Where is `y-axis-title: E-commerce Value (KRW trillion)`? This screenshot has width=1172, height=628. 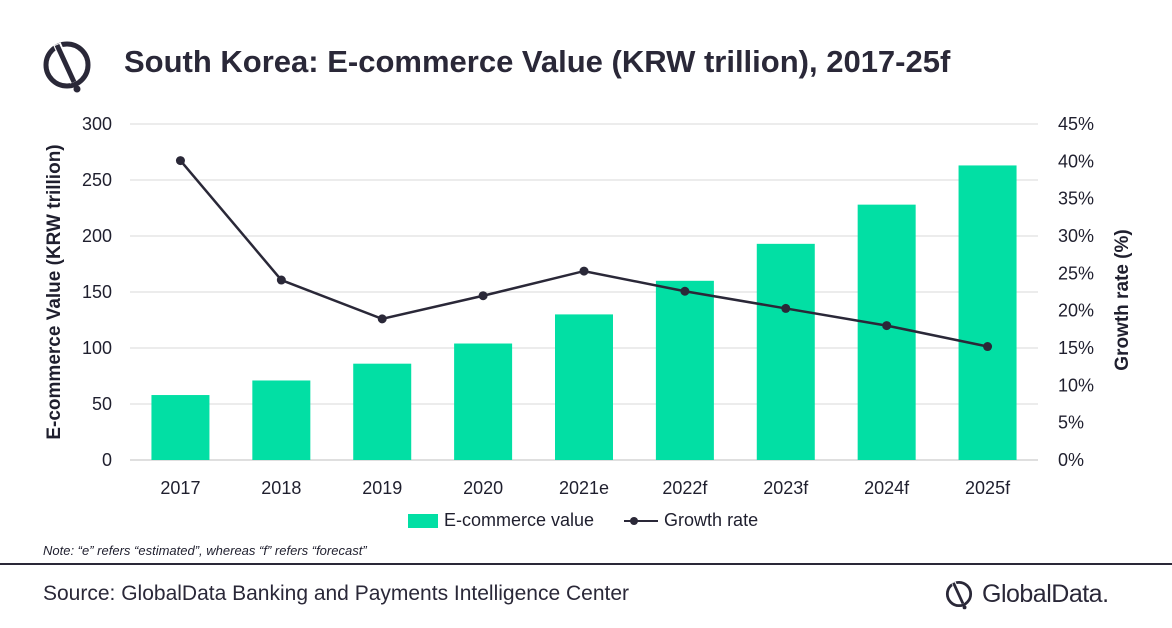 y-axis-title: E-commerce Value (KRW trillion) is located at coordinates (54, 291).